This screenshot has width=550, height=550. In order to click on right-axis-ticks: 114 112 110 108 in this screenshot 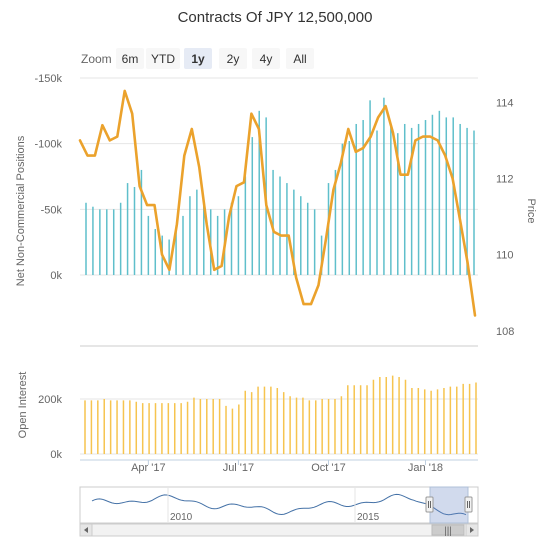, I will do `click(505, 217)`.